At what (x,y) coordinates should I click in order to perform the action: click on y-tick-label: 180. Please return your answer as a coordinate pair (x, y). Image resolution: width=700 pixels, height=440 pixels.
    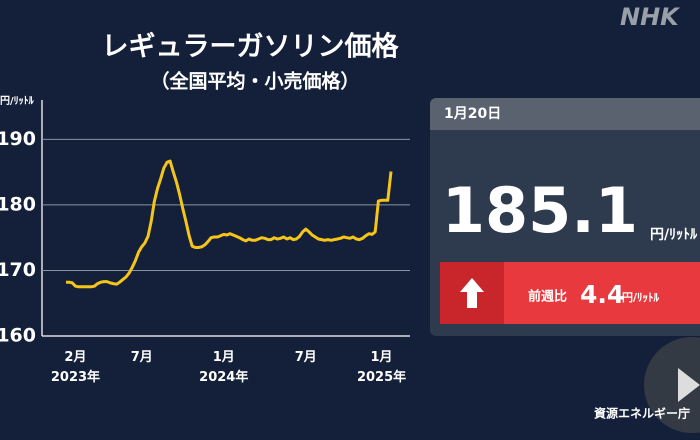
    Looking at the image, I should click on (18, 204).